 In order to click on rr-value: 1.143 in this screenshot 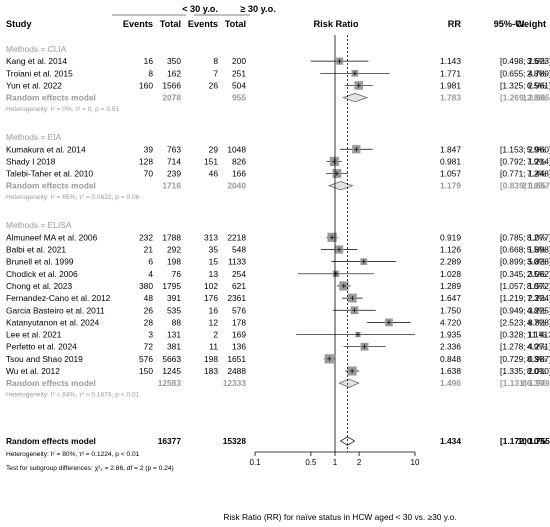, I will do `click(450, 61)`.